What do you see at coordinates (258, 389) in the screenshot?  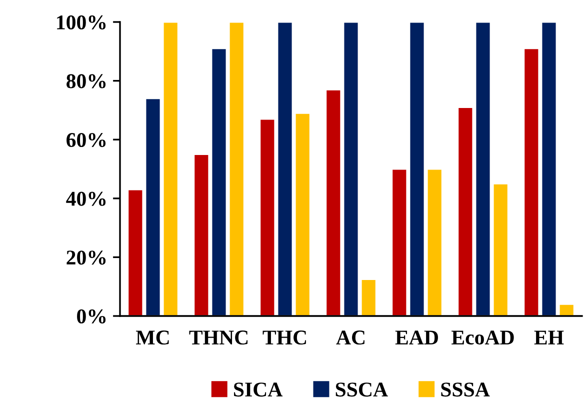 I see `legend-label: SICA` at bounding box center [258, 389].